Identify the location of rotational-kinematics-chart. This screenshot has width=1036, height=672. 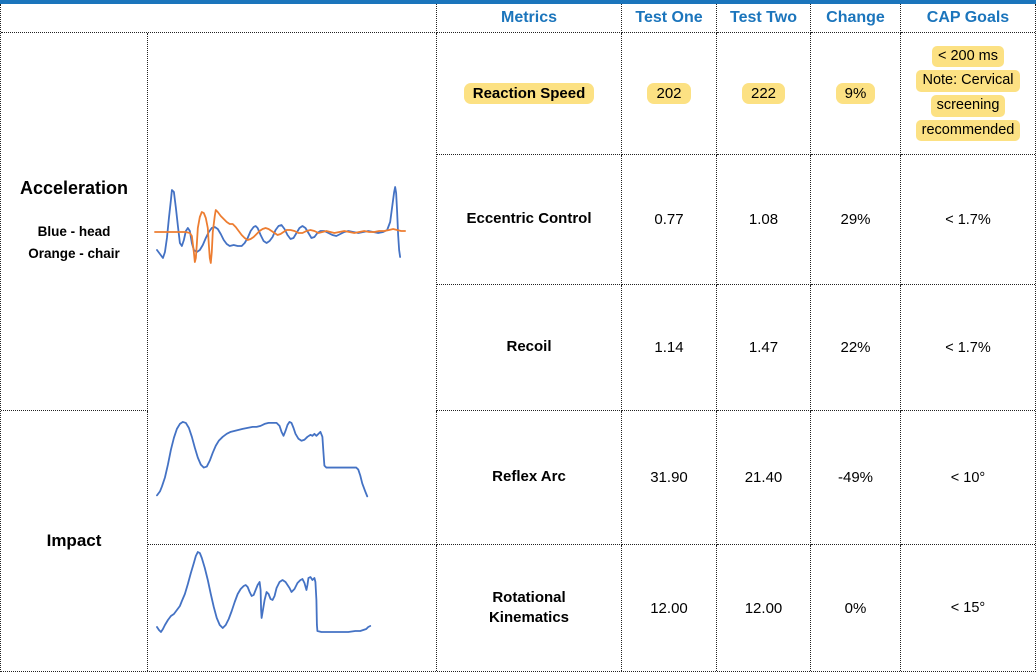
(292, 608).